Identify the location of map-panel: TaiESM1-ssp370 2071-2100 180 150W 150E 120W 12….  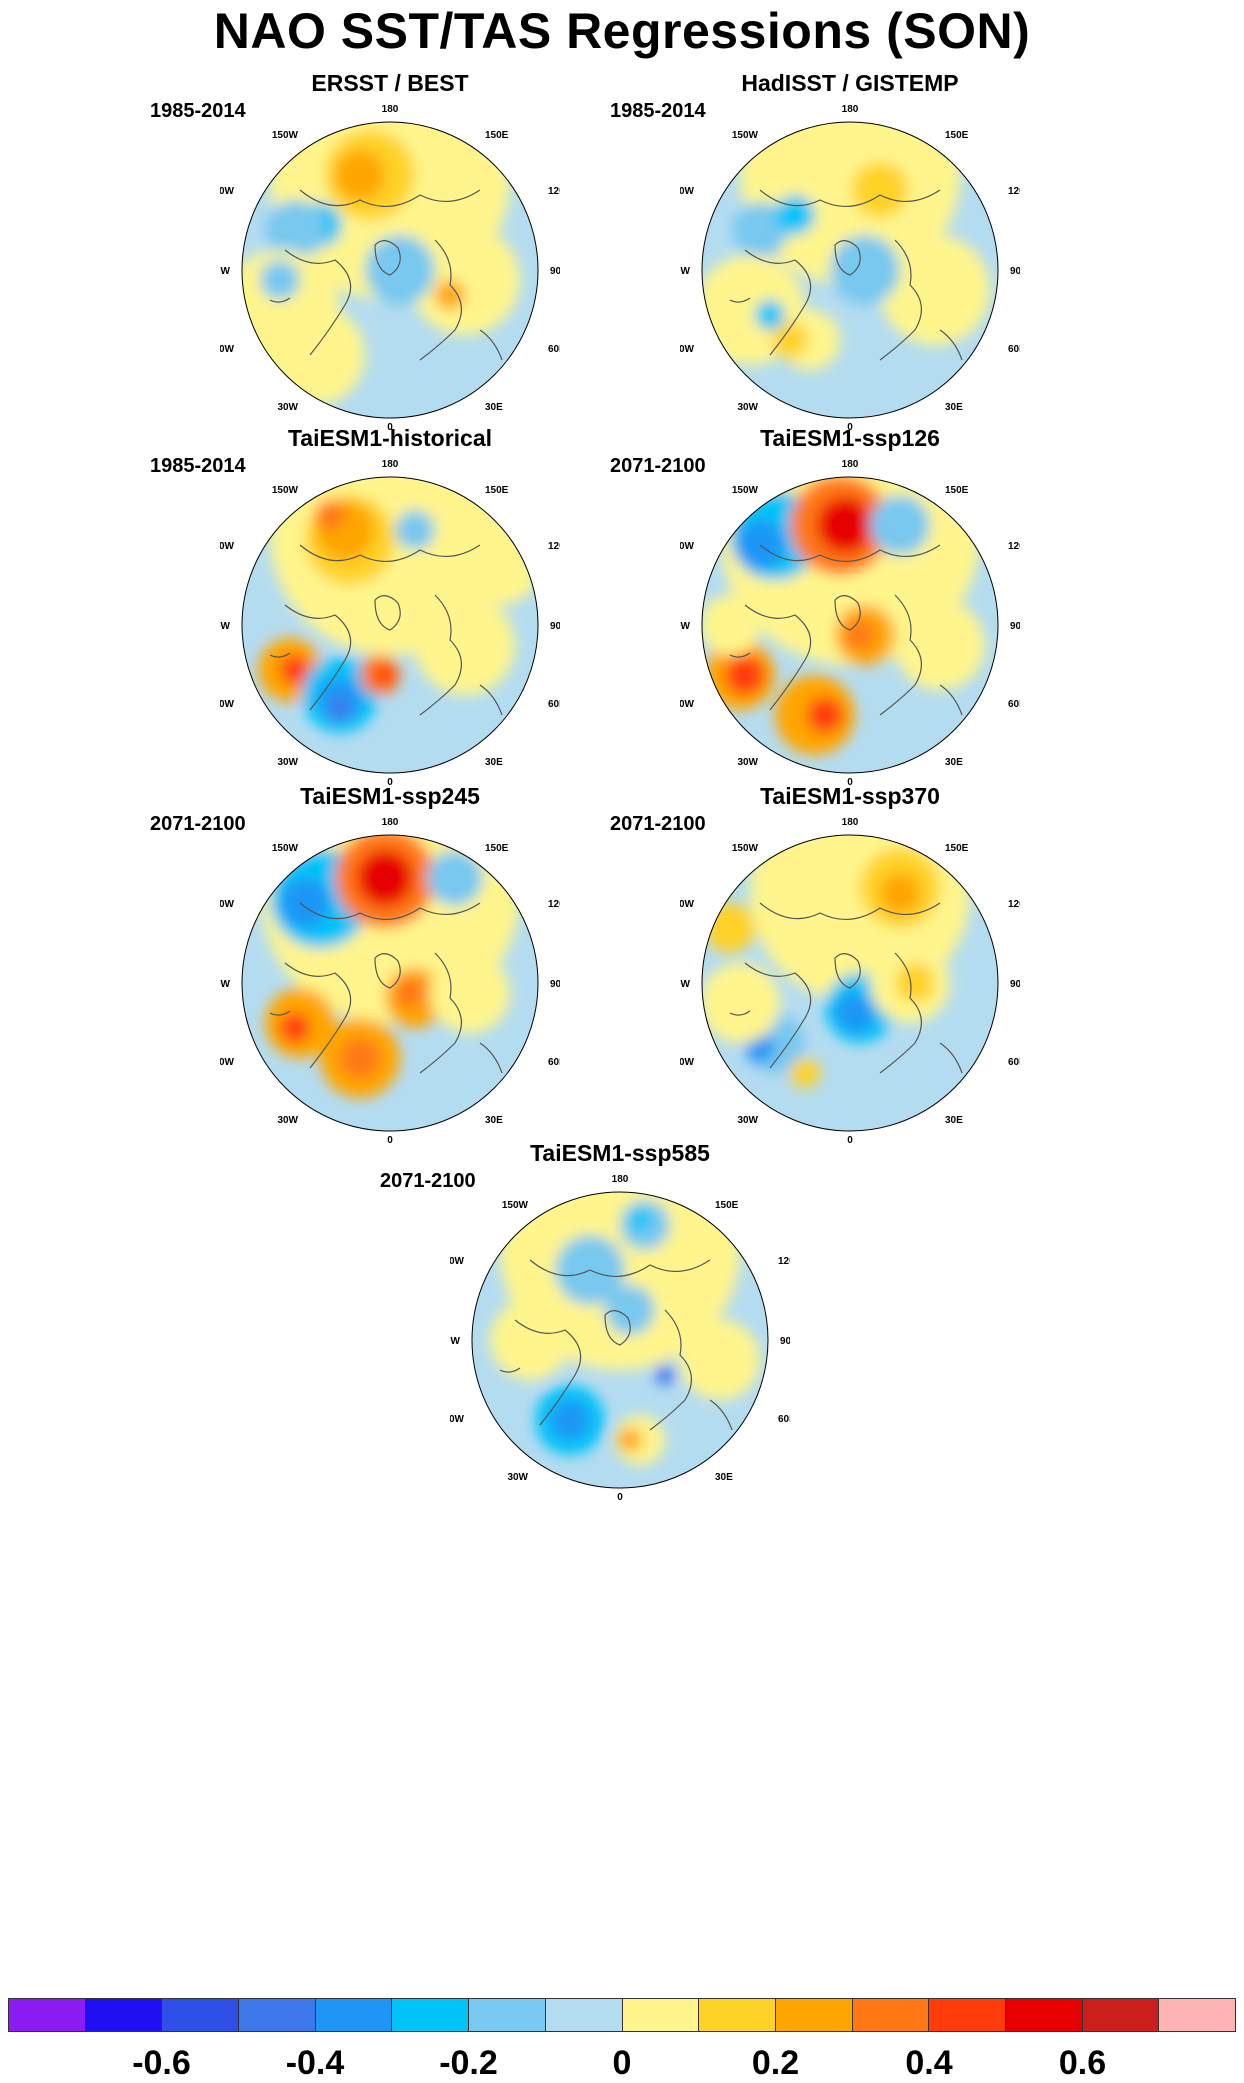
(845, 1018).